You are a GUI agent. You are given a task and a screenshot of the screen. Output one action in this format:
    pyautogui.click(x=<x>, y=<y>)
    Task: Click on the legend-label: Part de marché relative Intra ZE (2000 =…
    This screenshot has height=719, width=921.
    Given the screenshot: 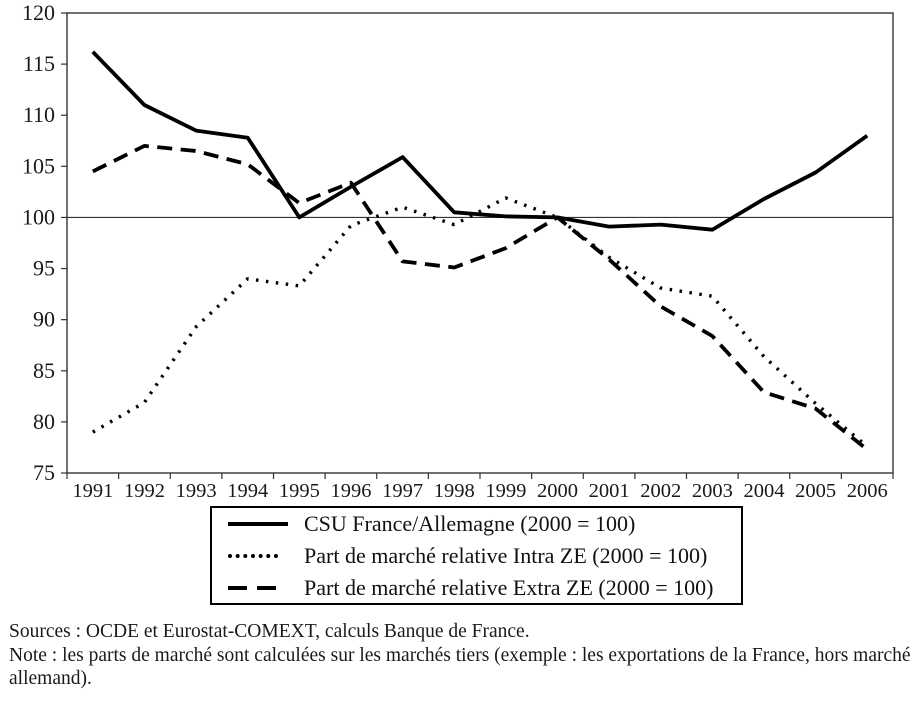 What is the action you would take?
    pyautogui.click(x=506, y=555)
    